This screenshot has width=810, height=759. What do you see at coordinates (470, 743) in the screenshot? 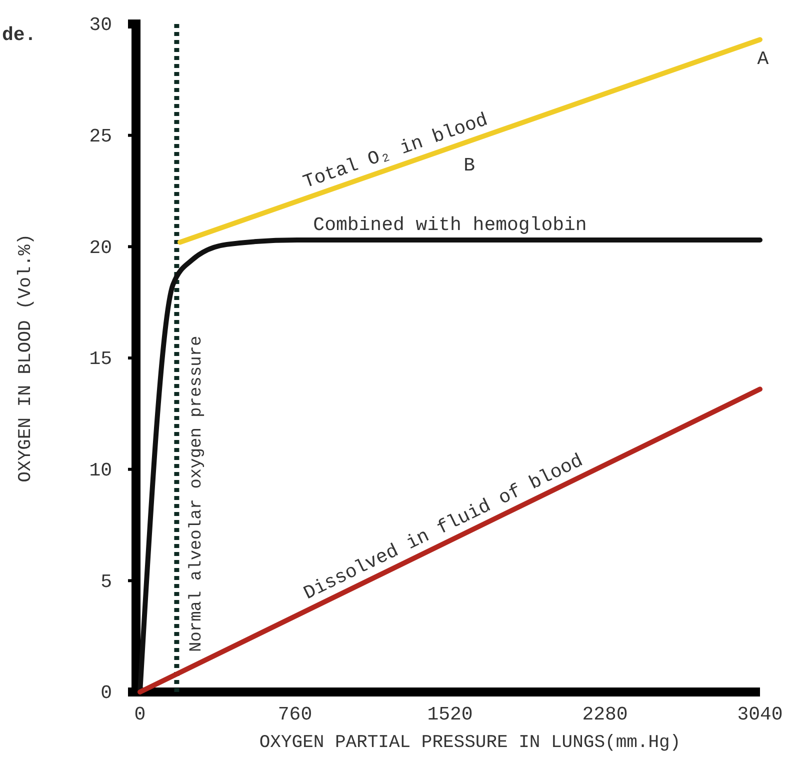
I see `x-axis-title: OXYGEN PARTIAL PRESSURE IN LUNGS(mm.Hg)` at bounding box center [470, 743].